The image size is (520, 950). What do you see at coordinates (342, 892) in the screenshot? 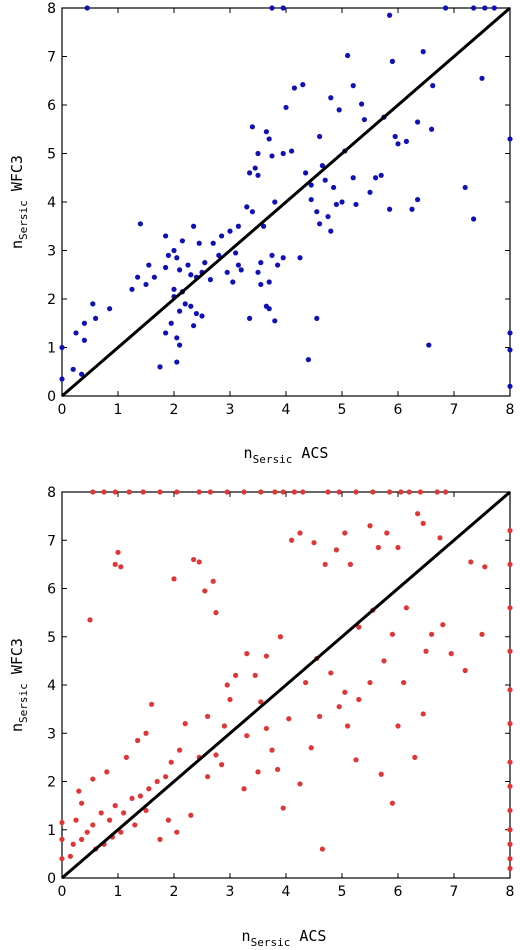
I see `x-tick-label: 5` at bounding box center [342, 892].